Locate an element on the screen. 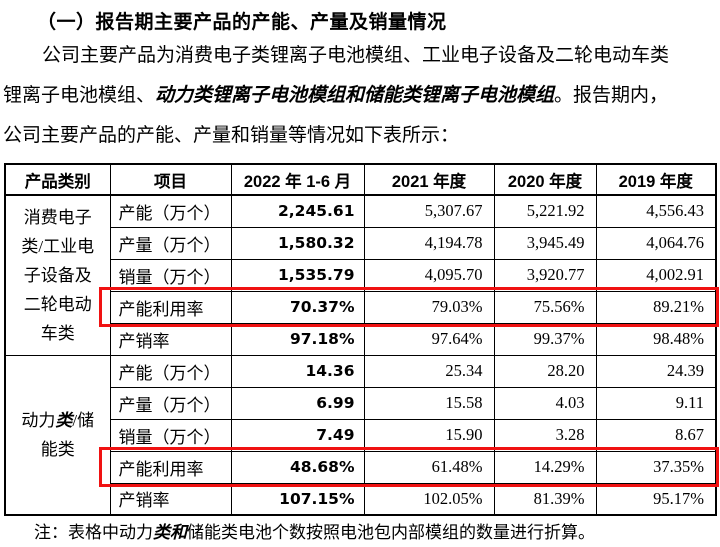 Image resolution: width=720 pixels, height=547 pixels. value-cell: 28.20 is located at coordinates (545, 371).